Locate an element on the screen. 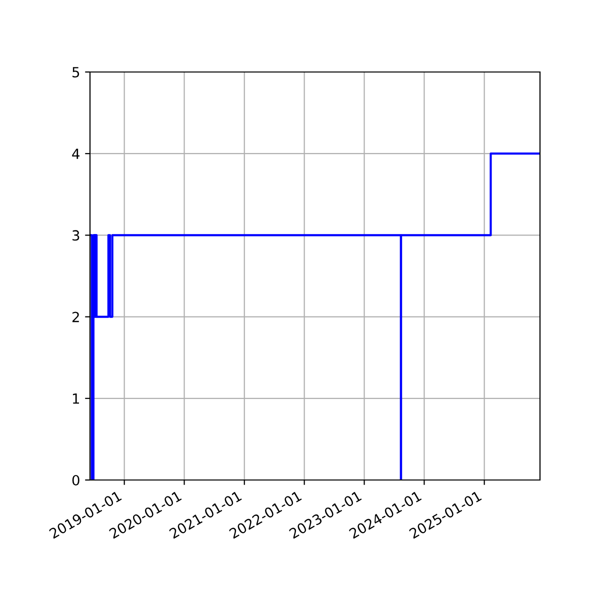 The height and width of the screenshot is (600, 600). y-tick-label: 4 is located at coordinates (76, 153).